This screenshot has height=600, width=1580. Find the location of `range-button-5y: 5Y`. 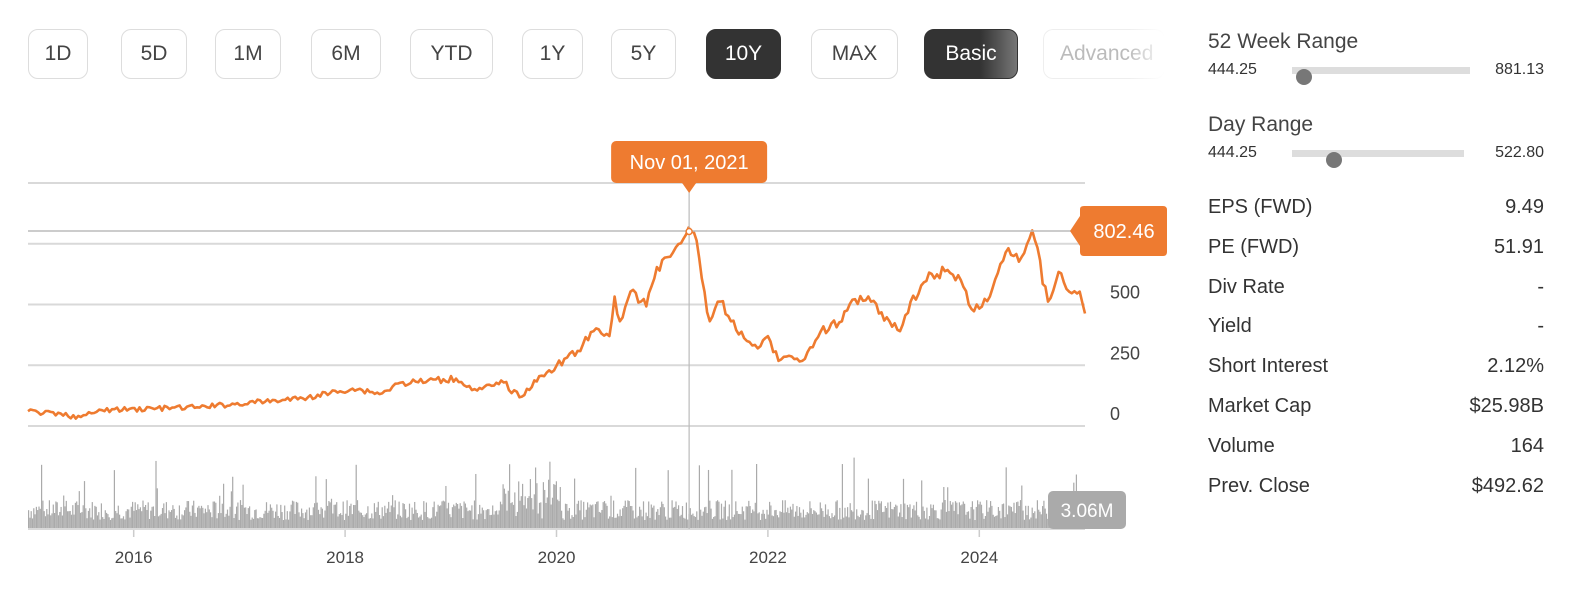

range-button-5y: 5Y is located at coordinates (643, 54).